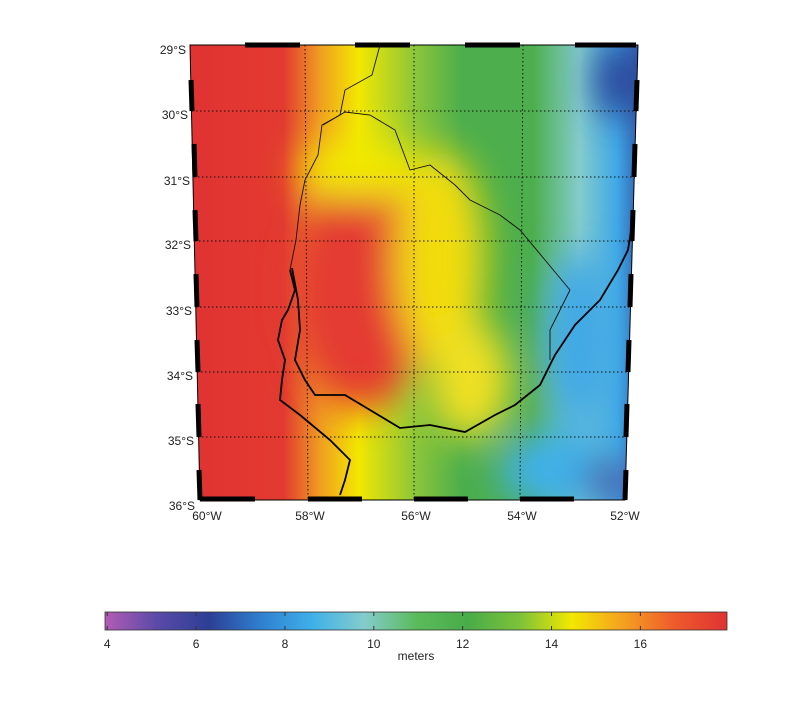 This screenshot has width=800, height=705. Describe the element at coordinates (181, 441) in the screenshot. I see `lat-label: 35°S` at that location.